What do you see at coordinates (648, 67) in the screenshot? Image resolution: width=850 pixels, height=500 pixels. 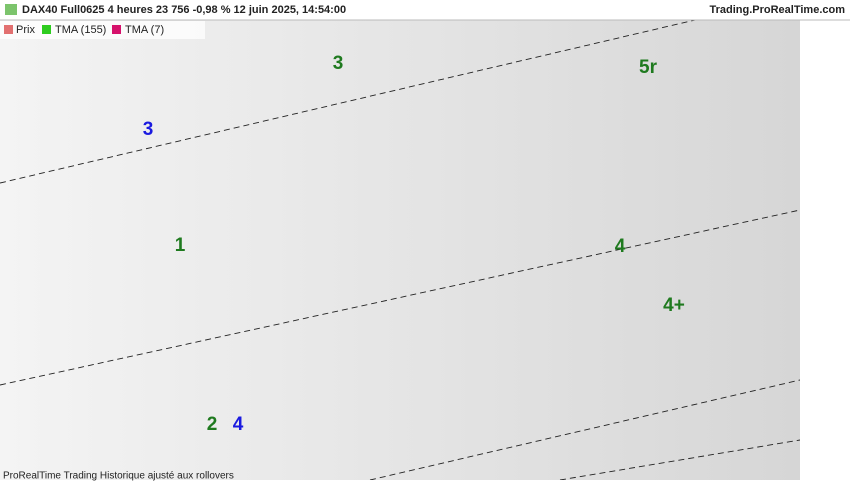 I see `annotation: 5r` at bounding box center [648, 67].